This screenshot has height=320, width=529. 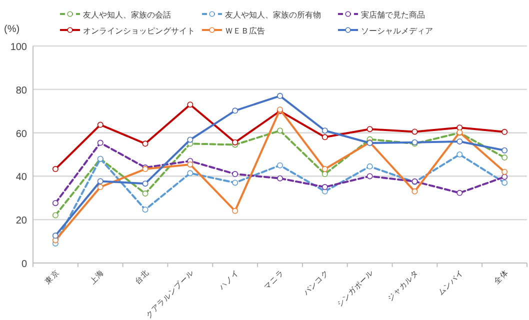 I want to click on legend-label: 実店舗で見た商品, so click(x=393, y=15).